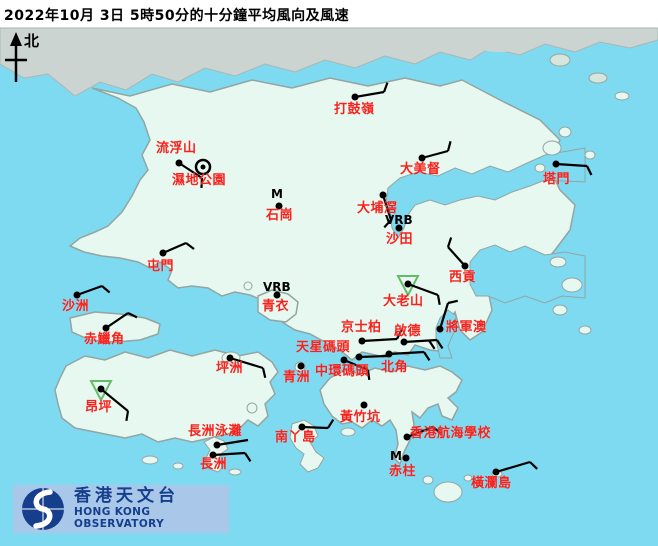 This screenshot has height=546, width=658. I want to click on station-label-kings-park: 京士柏, so click(361, 327).